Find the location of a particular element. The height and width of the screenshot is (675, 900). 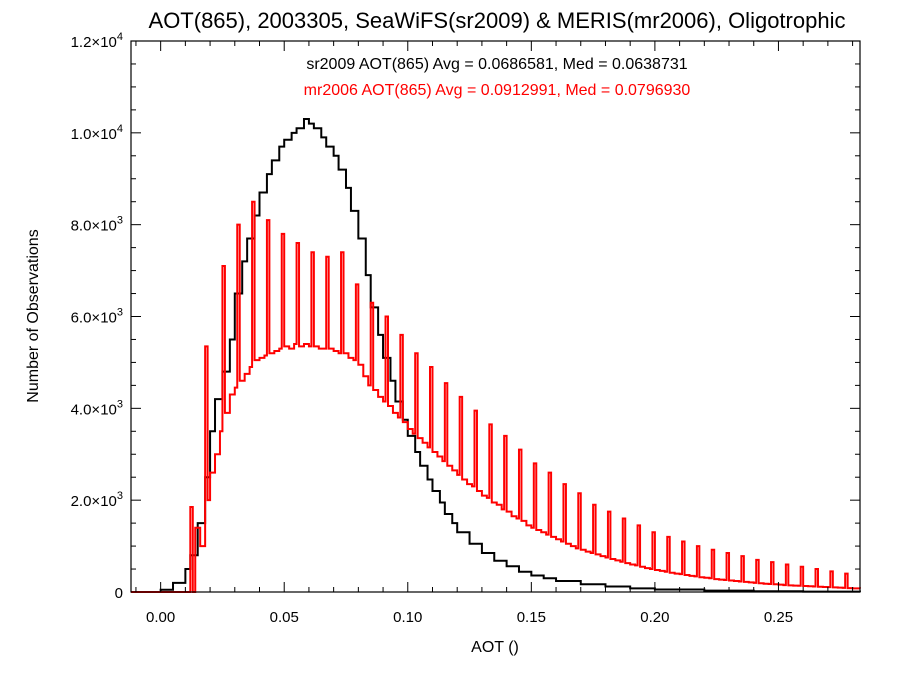

y-tick-label: 1.0×10⁴ is located at coordinates (97, 133).